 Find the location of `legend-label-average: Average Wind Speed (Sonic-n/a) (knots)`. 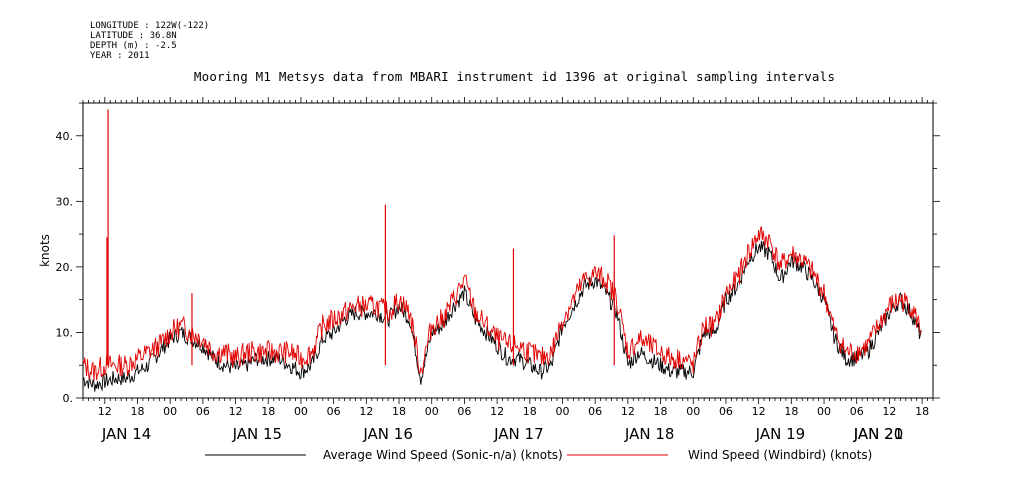

legend-label-average: Average Wind Speed (Sonic-n/a) (knots) is located at coordinates (443, 455).